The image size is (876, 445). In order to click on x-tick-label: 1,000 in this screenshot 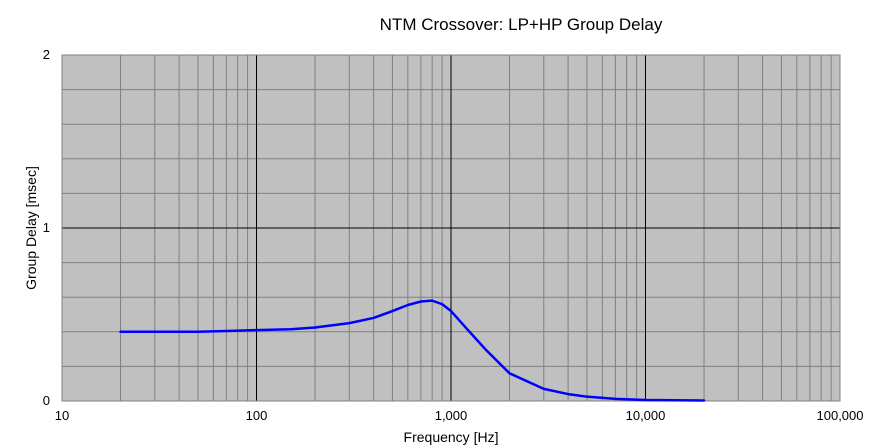, I will do `click(451, 415)`.